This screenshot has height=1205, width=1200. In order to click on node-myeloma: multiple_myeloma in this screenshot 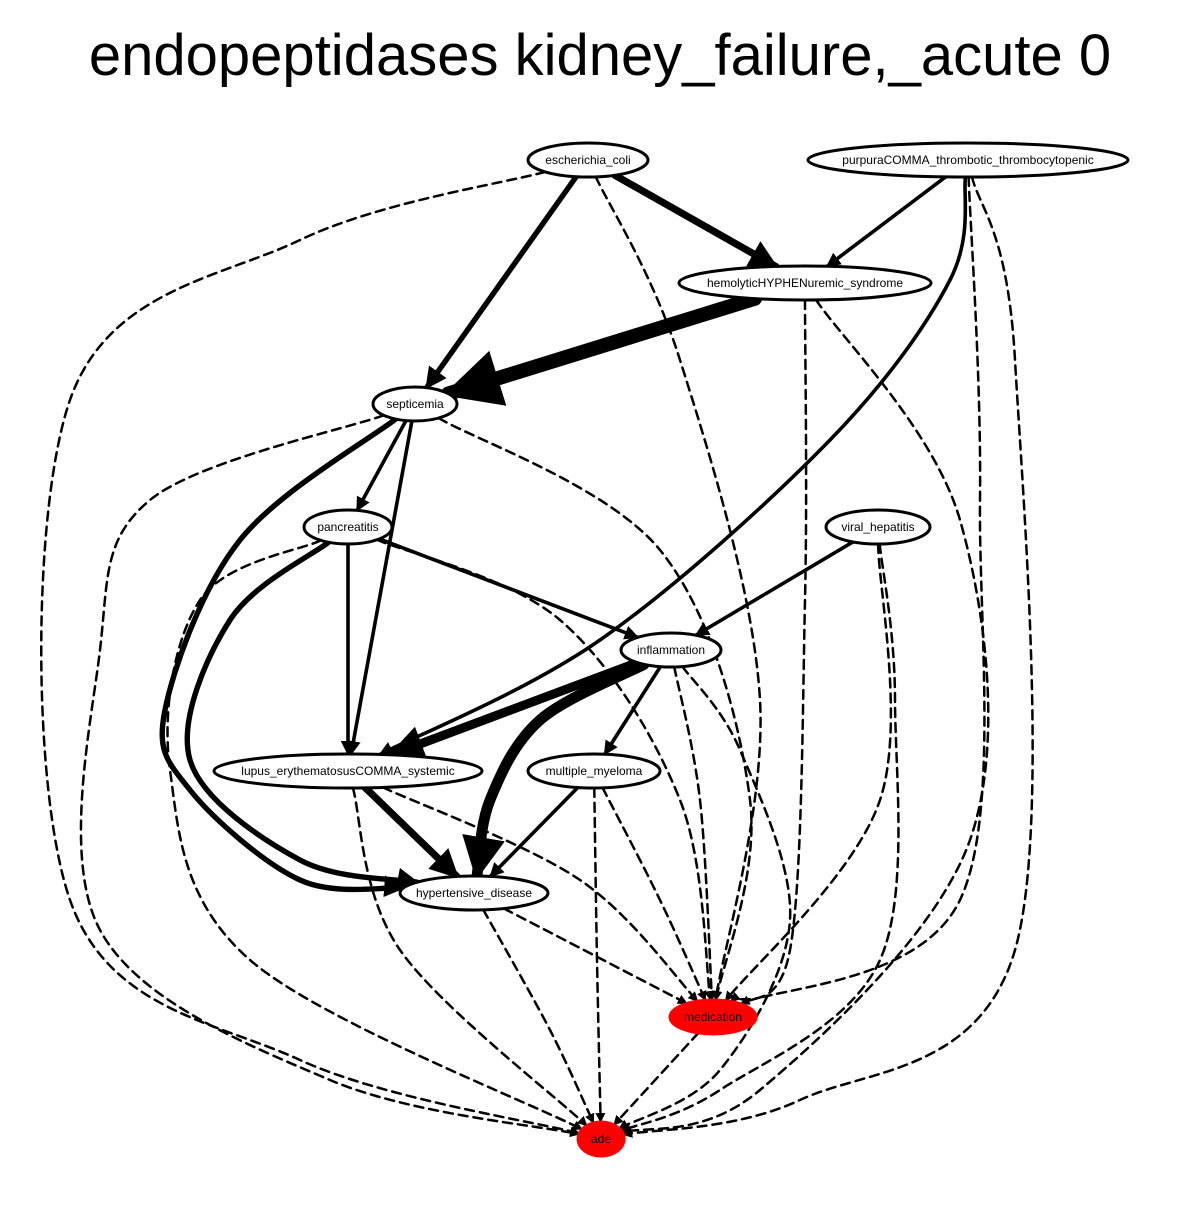, I will do `click(594, 771)`.